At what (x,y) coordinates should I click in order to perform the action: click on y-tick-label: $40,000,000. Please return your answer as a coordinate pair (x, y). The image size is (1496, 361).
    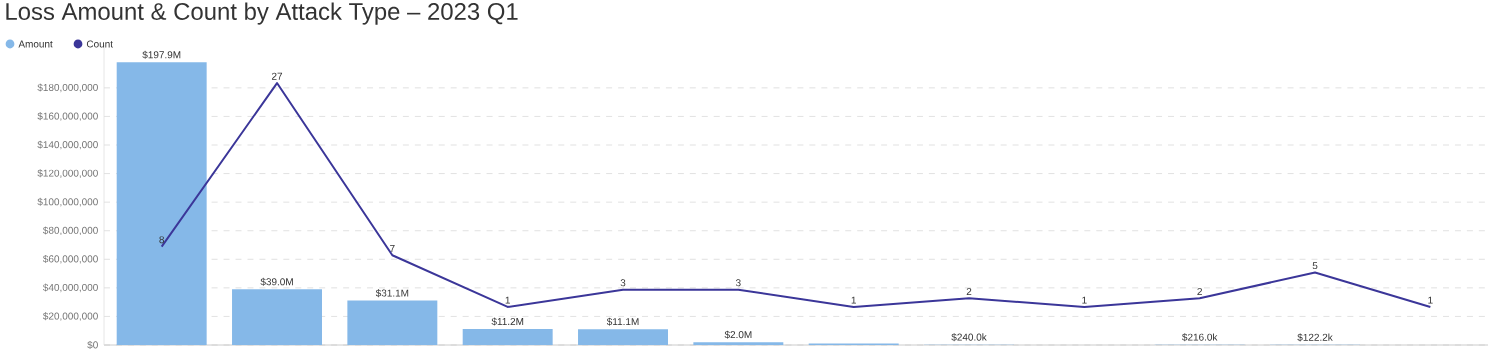
    Looking at the image, I should click on (70, 288).